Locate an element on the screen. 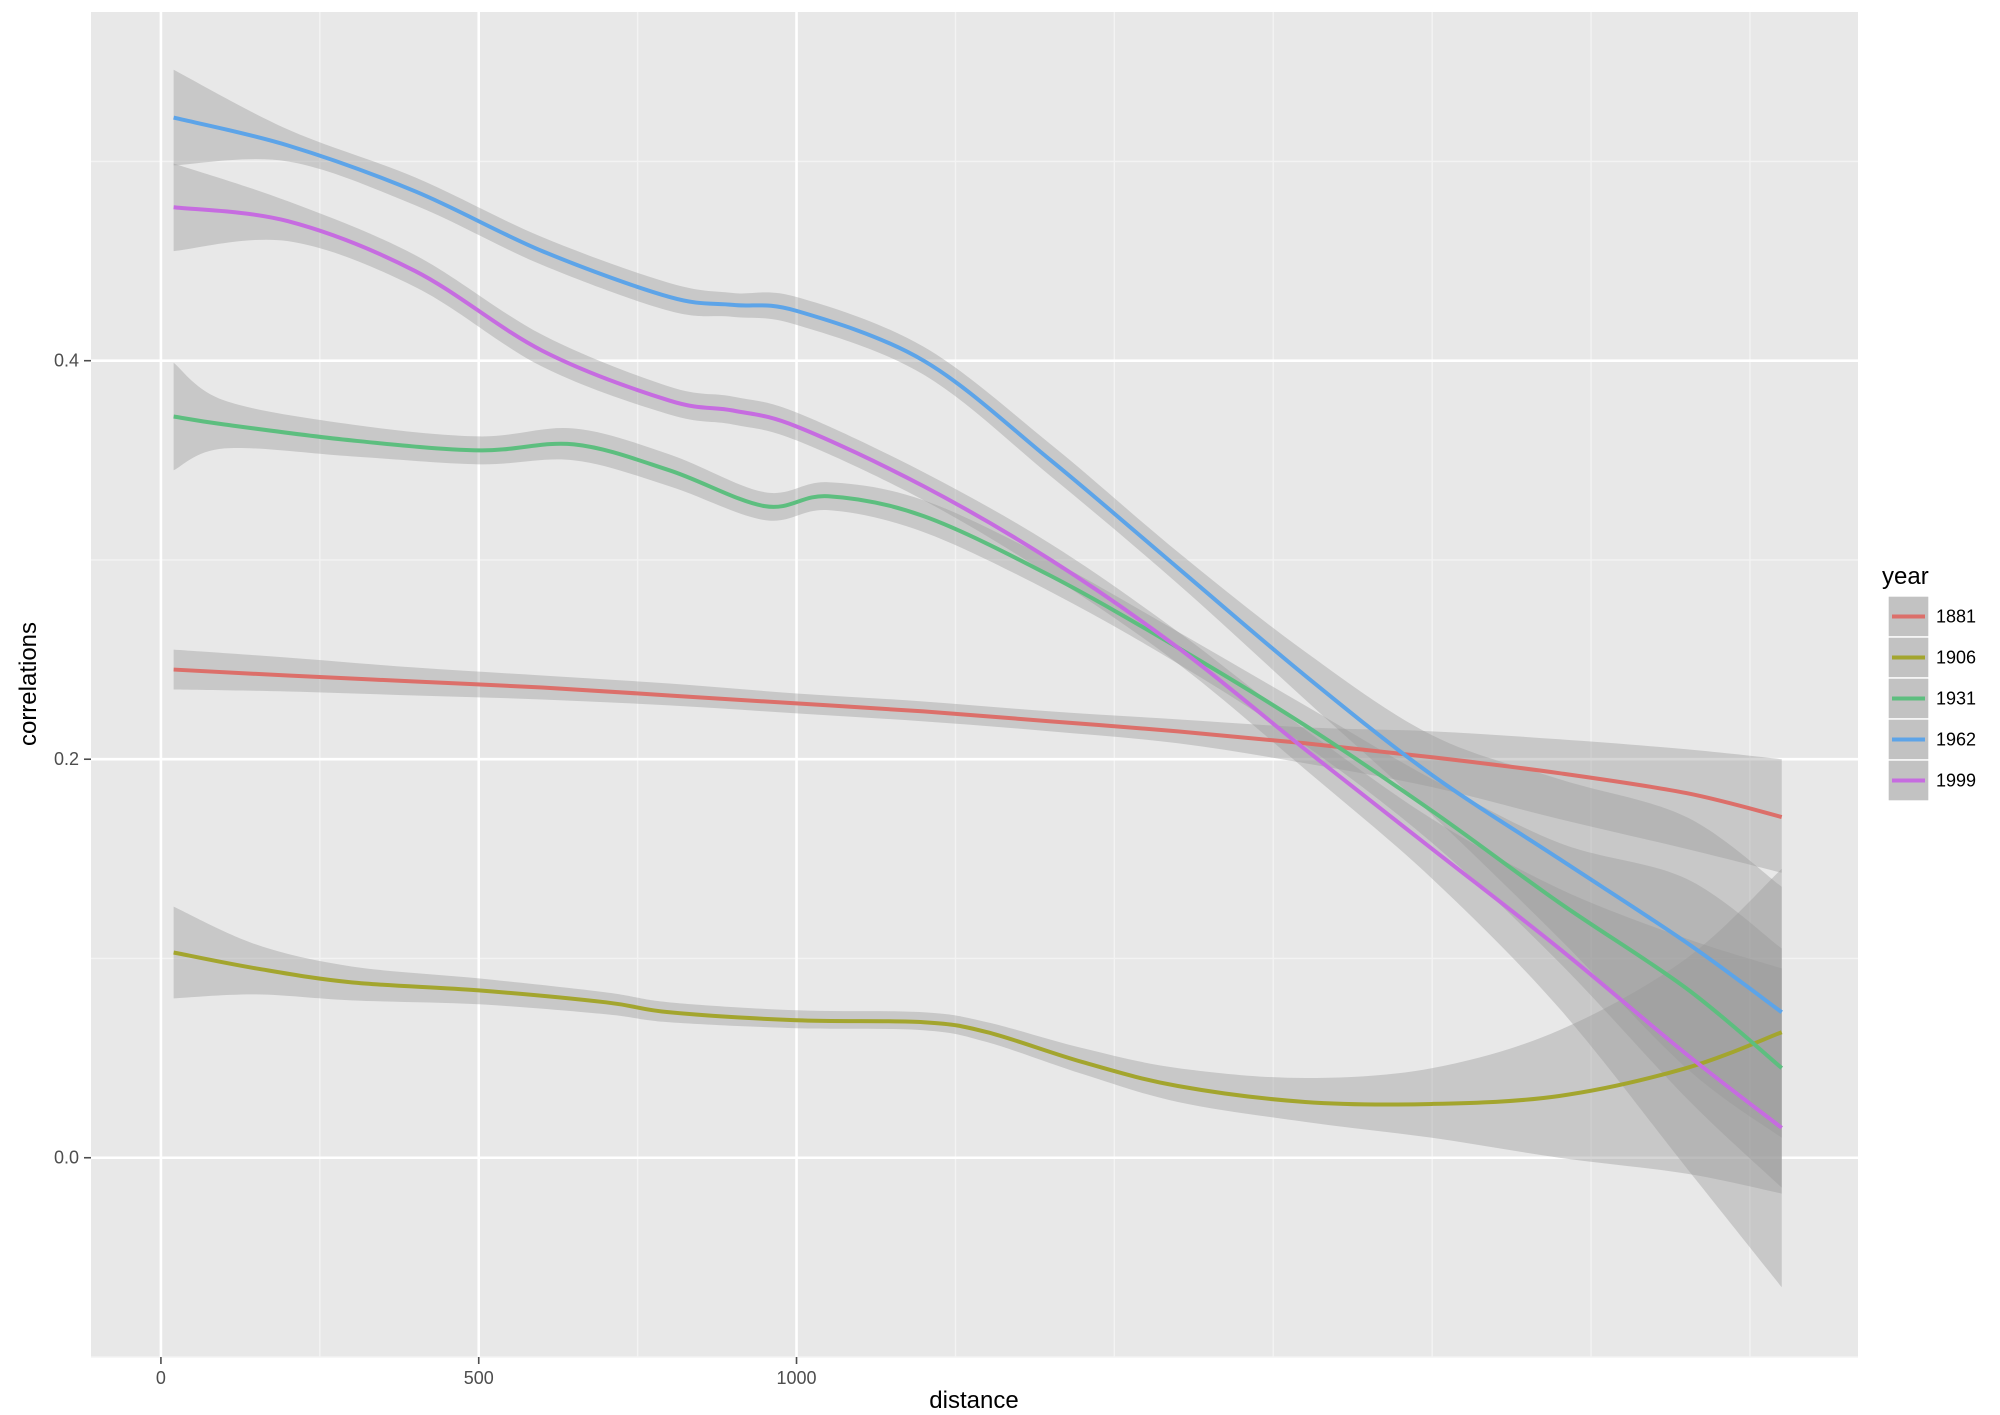  y-tick-label: 0.2 is located at coordinates (66, 759).